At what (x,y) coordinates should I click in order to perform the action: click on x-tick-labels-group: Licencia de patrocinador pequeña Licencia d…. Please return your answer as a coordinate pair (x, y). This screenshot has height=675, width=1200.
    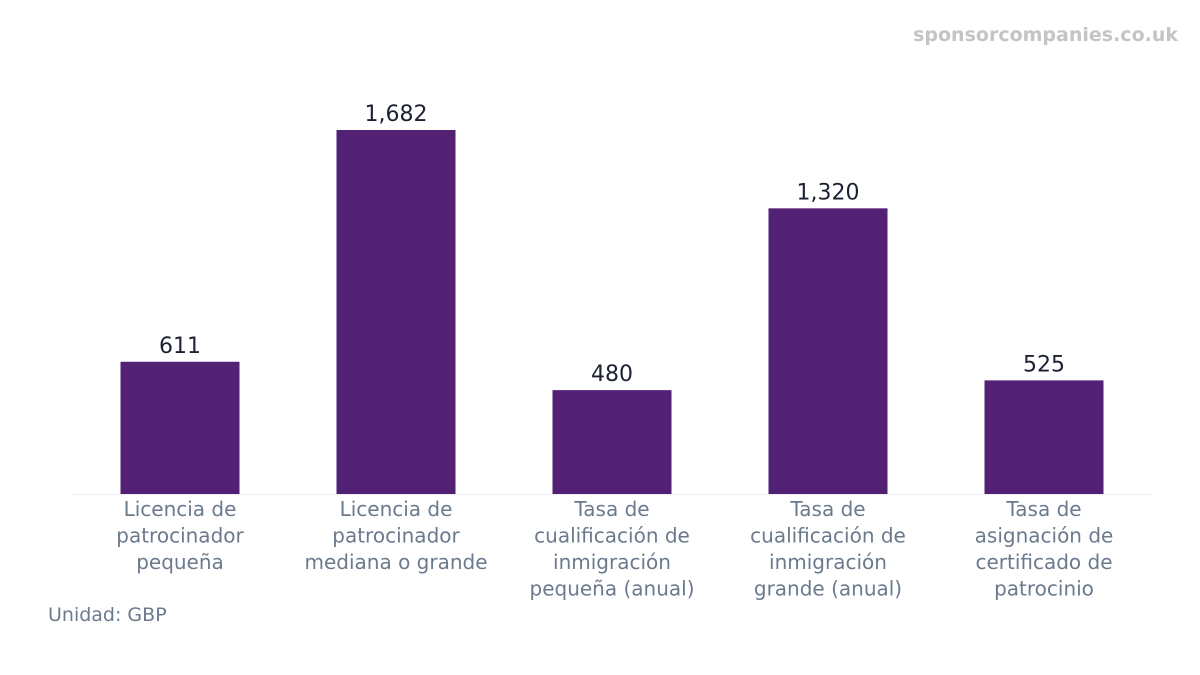
    Looking at the image, I should click on (614, 549).